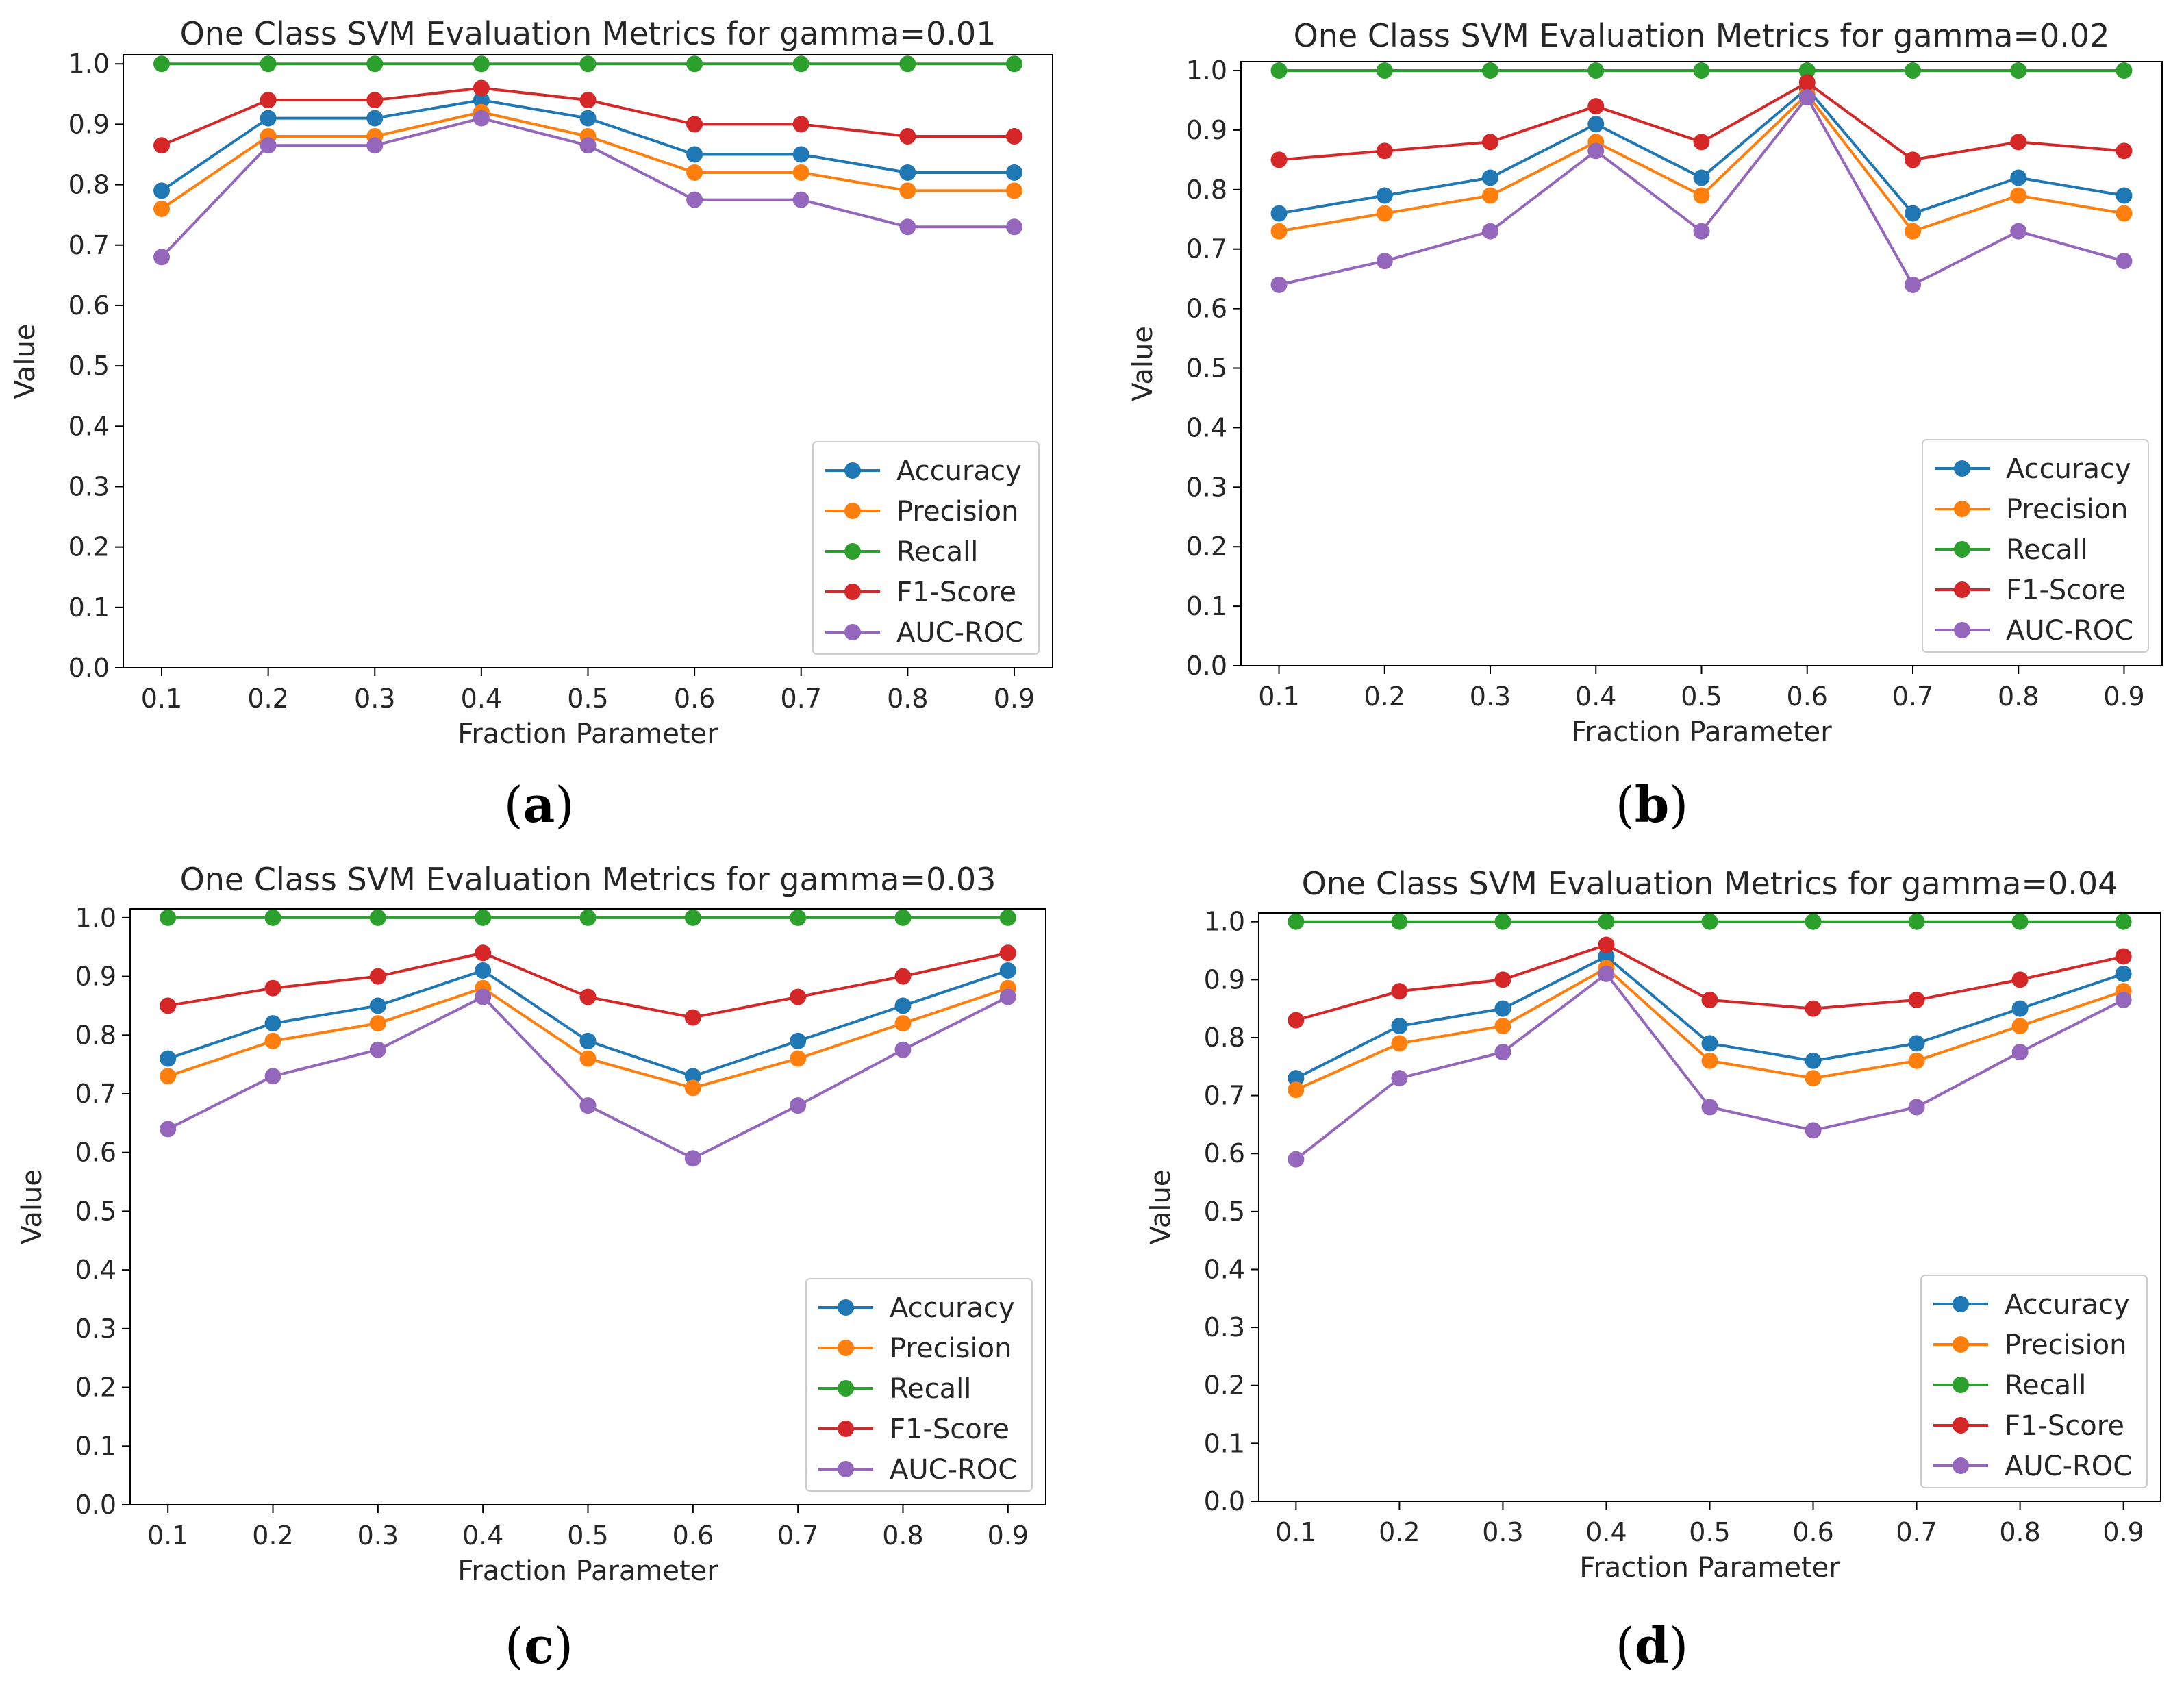  Describe the element at coordinates (937, 552) in the screenshot. I see `legend-label-recall: Recall` at that location.